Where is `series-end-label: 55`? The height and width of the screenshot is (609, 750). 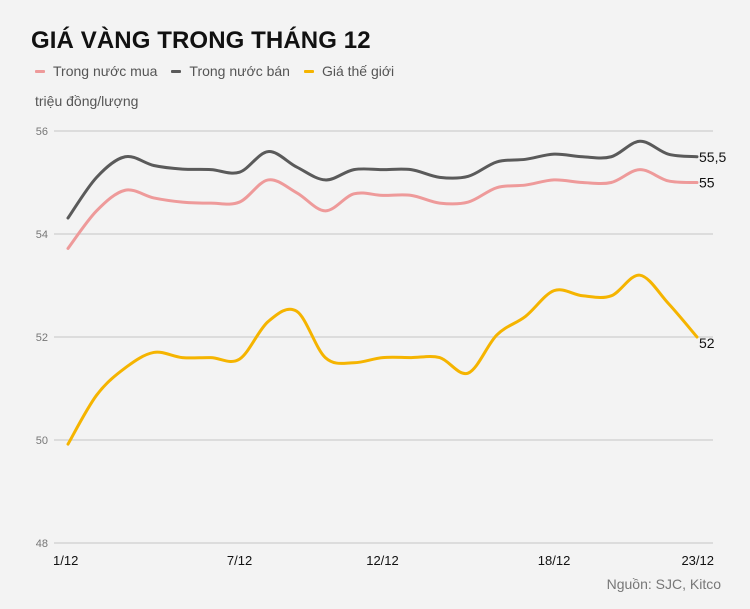 series-end-label: 55 is located at coordinates (707, 183).